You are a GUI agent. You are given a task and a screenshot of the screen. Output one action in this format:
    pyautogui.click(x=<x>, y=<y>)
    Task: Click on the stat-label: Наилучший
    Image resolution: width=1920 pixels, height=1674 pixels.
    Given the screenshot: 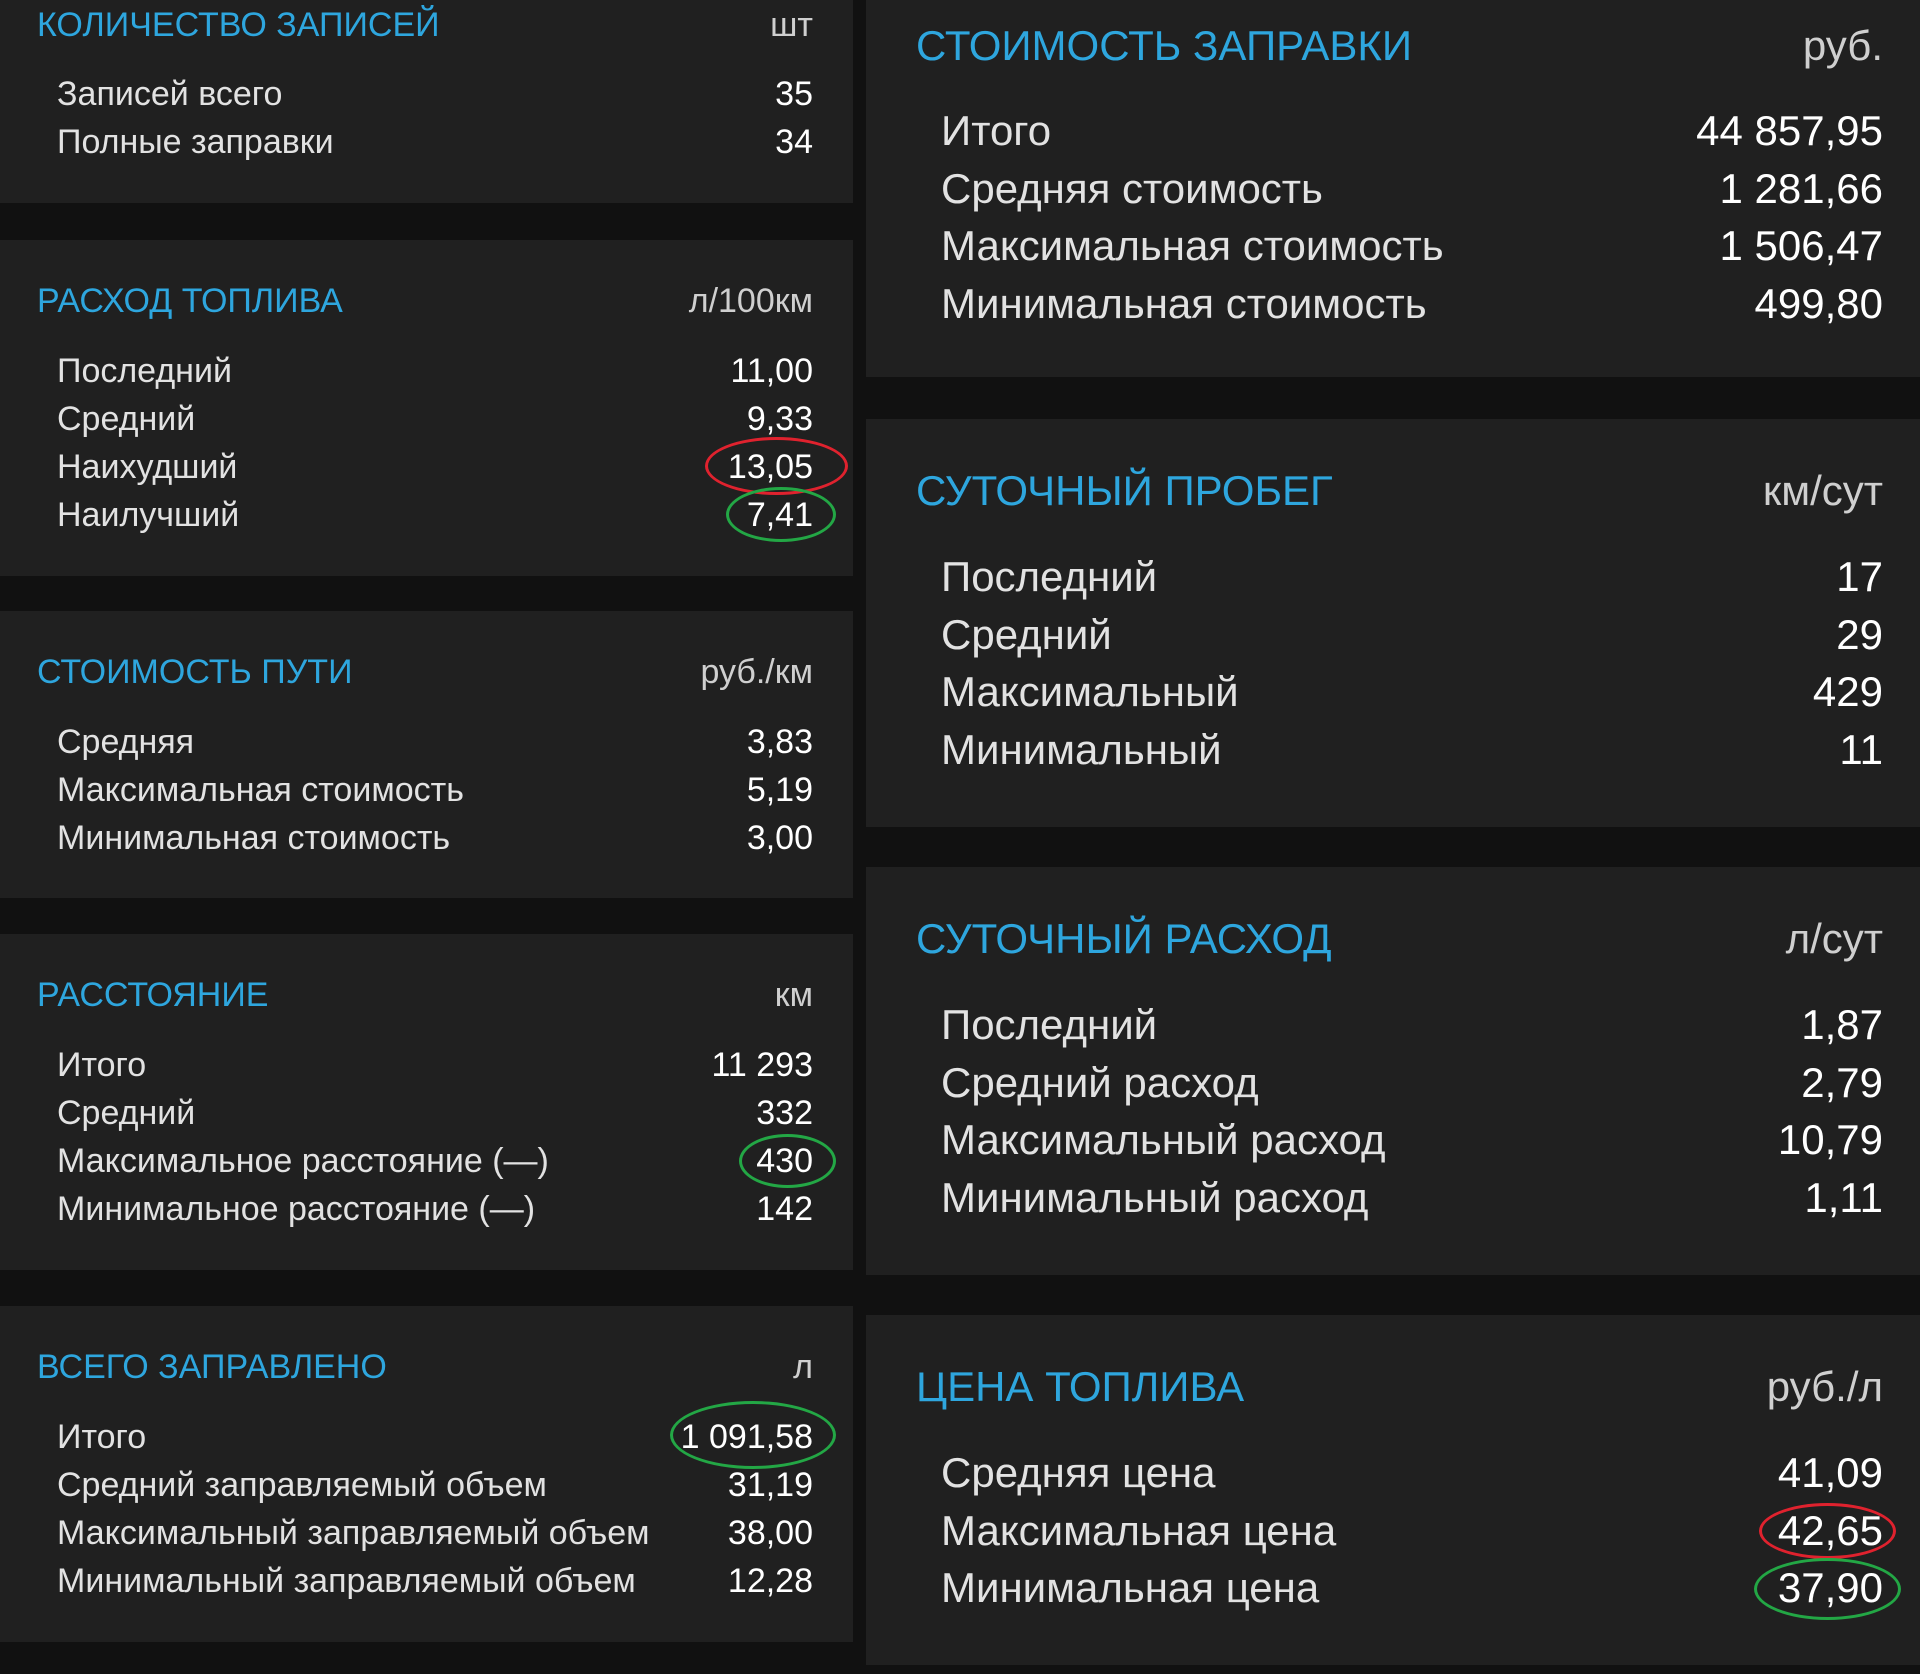 What is the action you would take?
    pyautogui.click(x=148, y=514)
    